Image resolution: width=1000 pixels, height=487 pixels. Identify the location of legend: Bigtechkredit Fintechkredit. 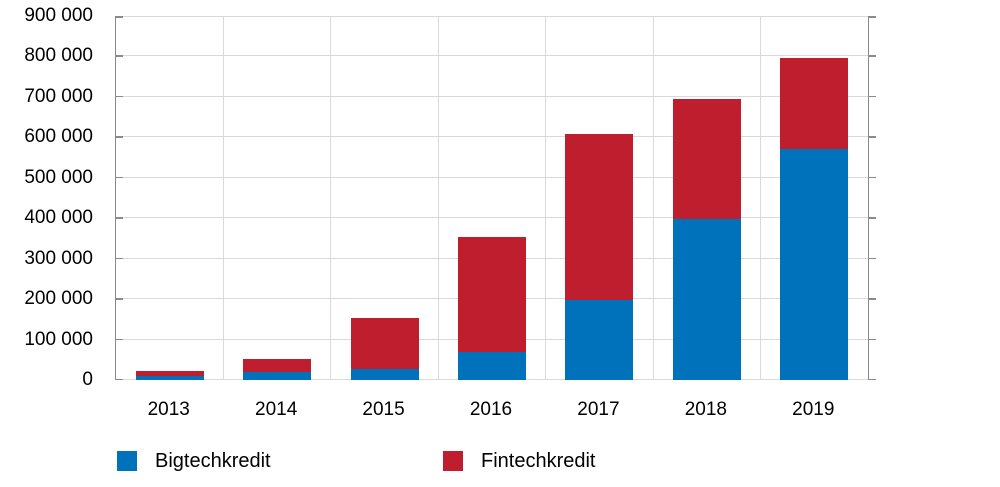
(500, 461).